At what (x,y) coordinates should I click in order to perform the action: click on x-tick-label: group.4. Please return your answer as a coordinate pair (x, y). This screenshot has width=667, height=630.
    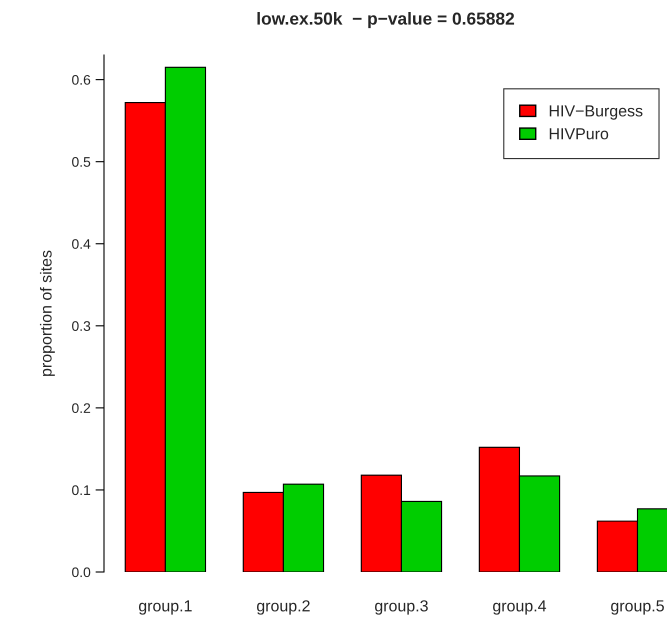
    Looking at the image, I should click on (519, 607).